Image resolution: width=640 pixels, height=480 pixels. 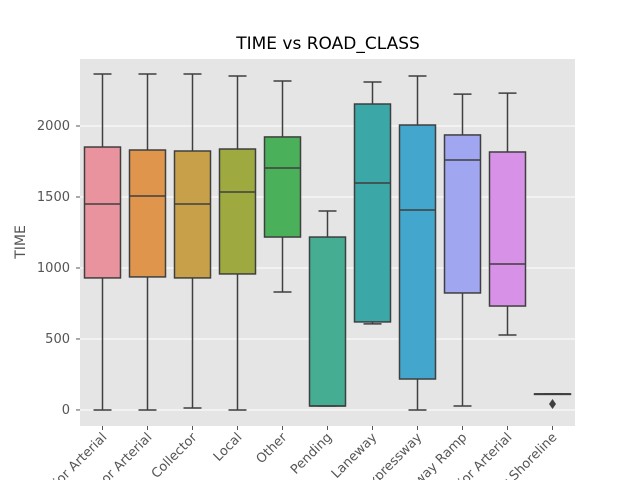 What do you see at coordinates (66, 410) in the screenshot?
I see `y-tick-label: 0` at bounding box center [66, 410].